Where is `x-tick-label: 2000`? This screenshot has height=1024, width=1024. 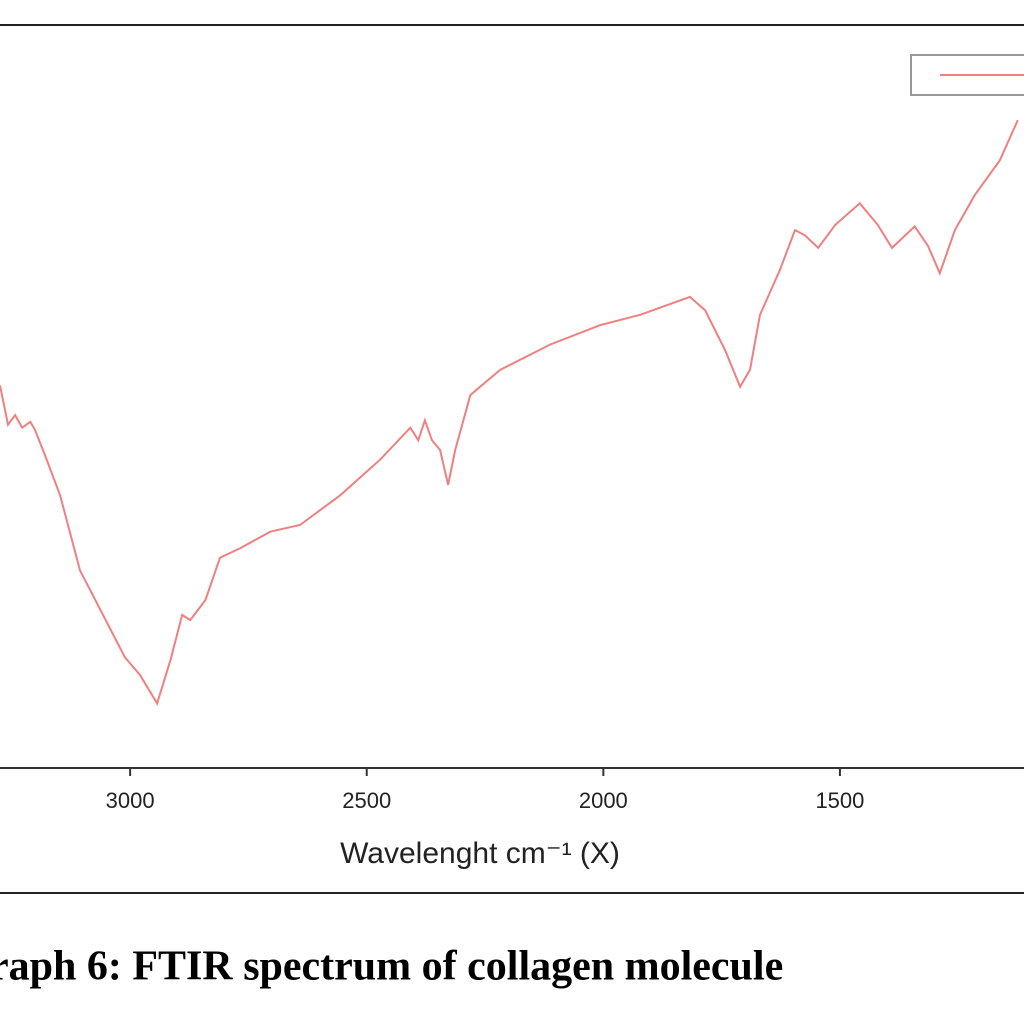
x-tick-label: 2000 is located at coordinates (603, 800).